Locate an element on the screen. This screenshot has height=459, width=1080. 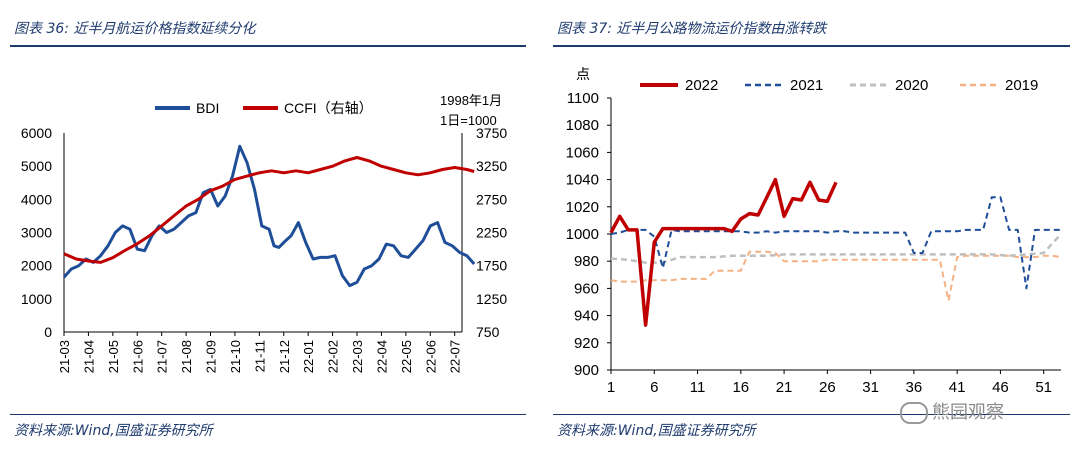
x-tick-label: 46 is located at coordinates (1000, 387).